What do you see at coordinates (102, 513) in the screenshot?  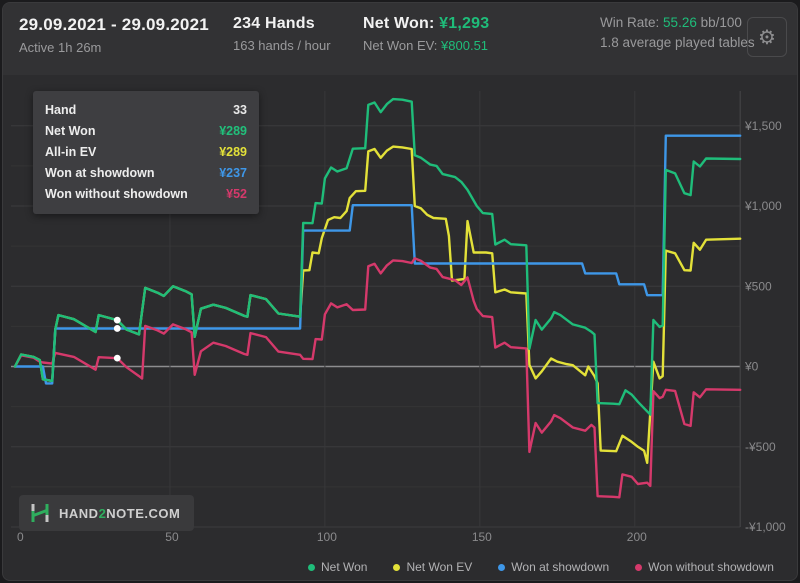 I see `logo-text-2: 2` at bounding box center [102, 513].